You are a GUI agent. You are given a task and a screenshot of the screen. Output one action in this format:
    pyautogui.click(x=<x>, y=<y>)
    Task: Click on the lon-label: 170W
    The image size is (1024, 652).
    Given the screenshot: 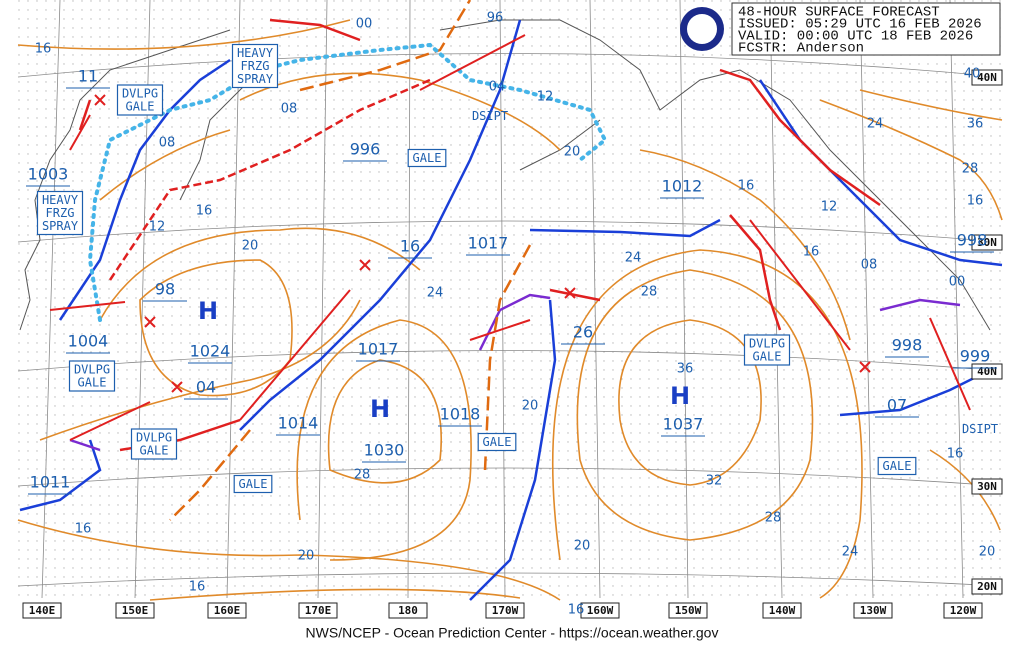 What is the action you would take?
    pyautogui.click(x=505, y=610)
    